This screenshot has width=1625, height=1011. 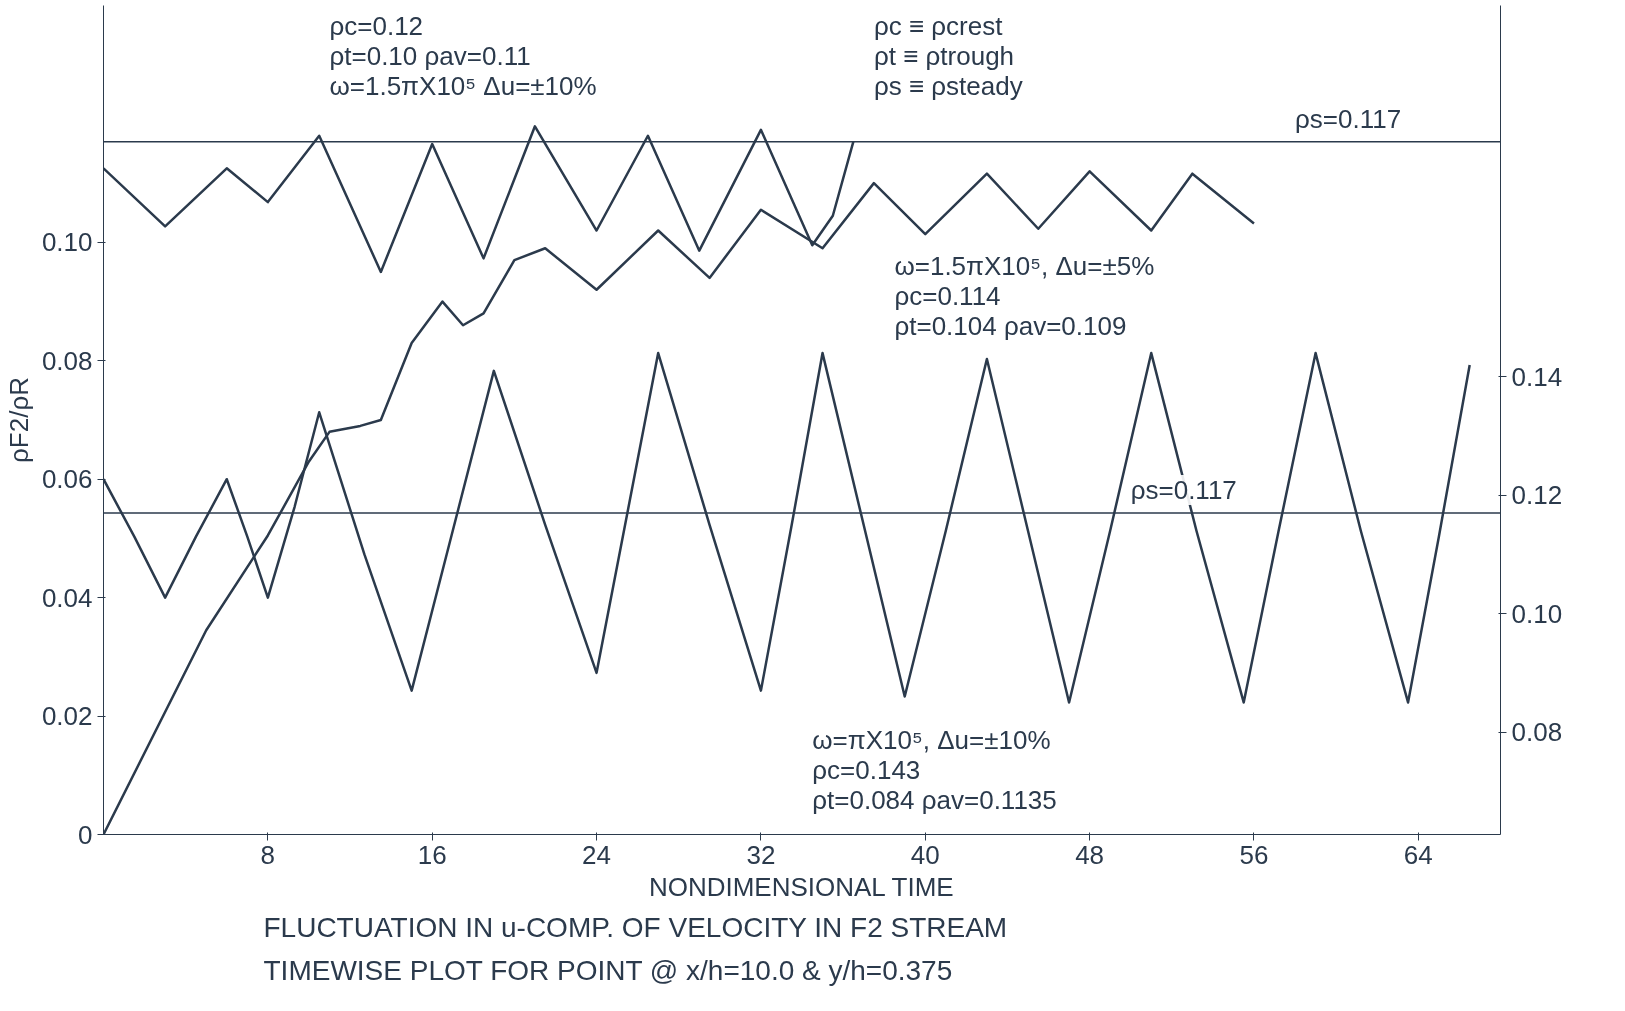 I want to click on x-tick-label: 56, so click(x=1254, y=854).